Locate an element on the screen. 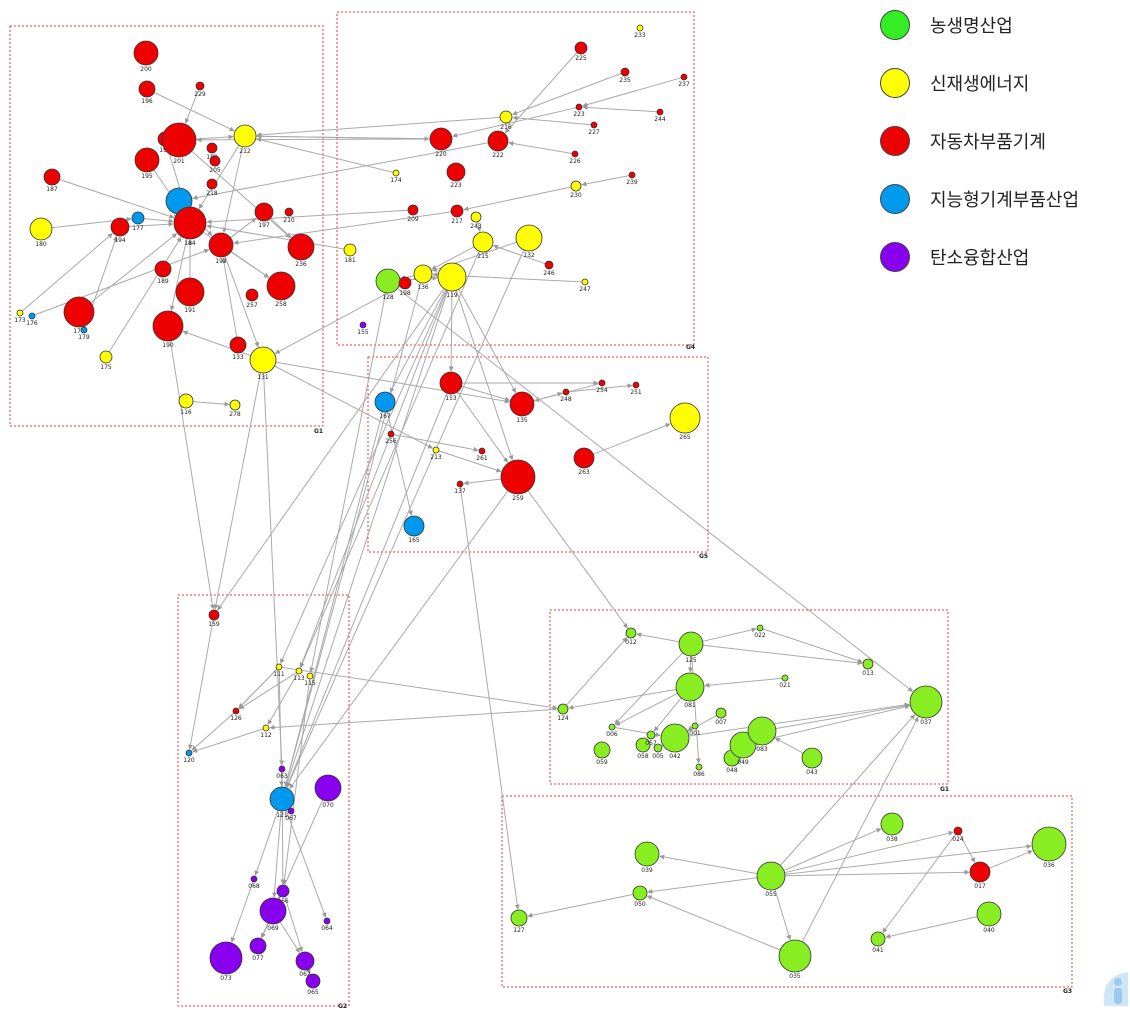  node-181: 181 is located at coordinates (350, 253).